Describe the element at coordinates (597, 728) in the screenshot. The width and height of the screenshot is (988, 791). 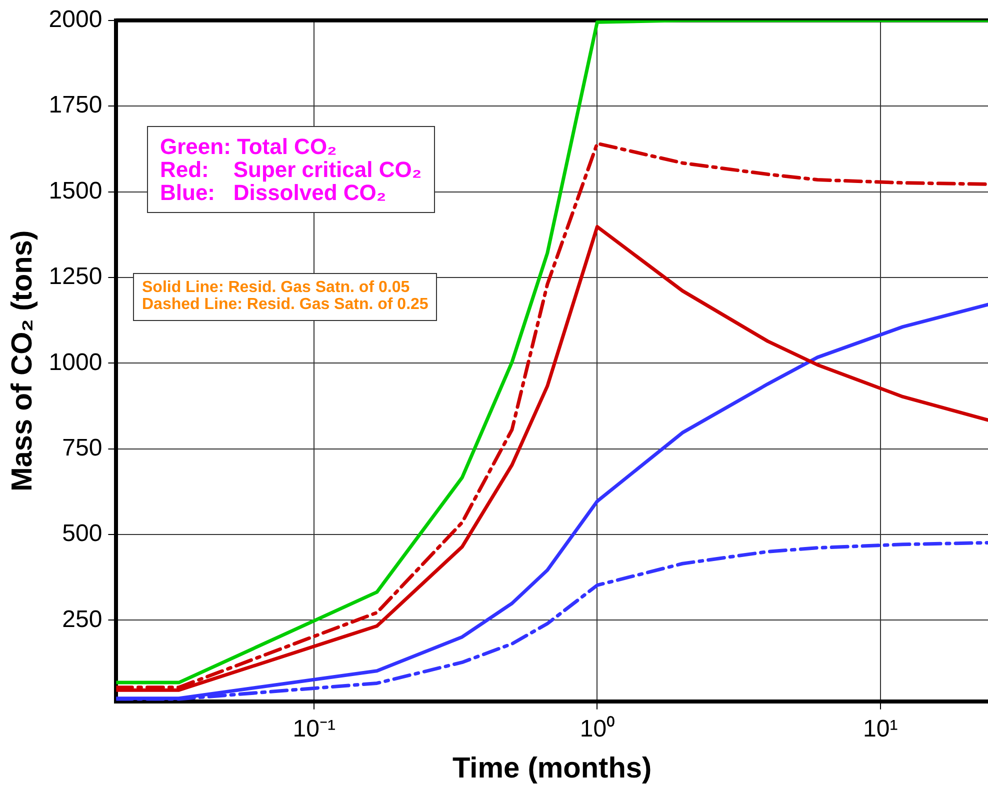
I see `x-tick-label: 10⁰` at that location.